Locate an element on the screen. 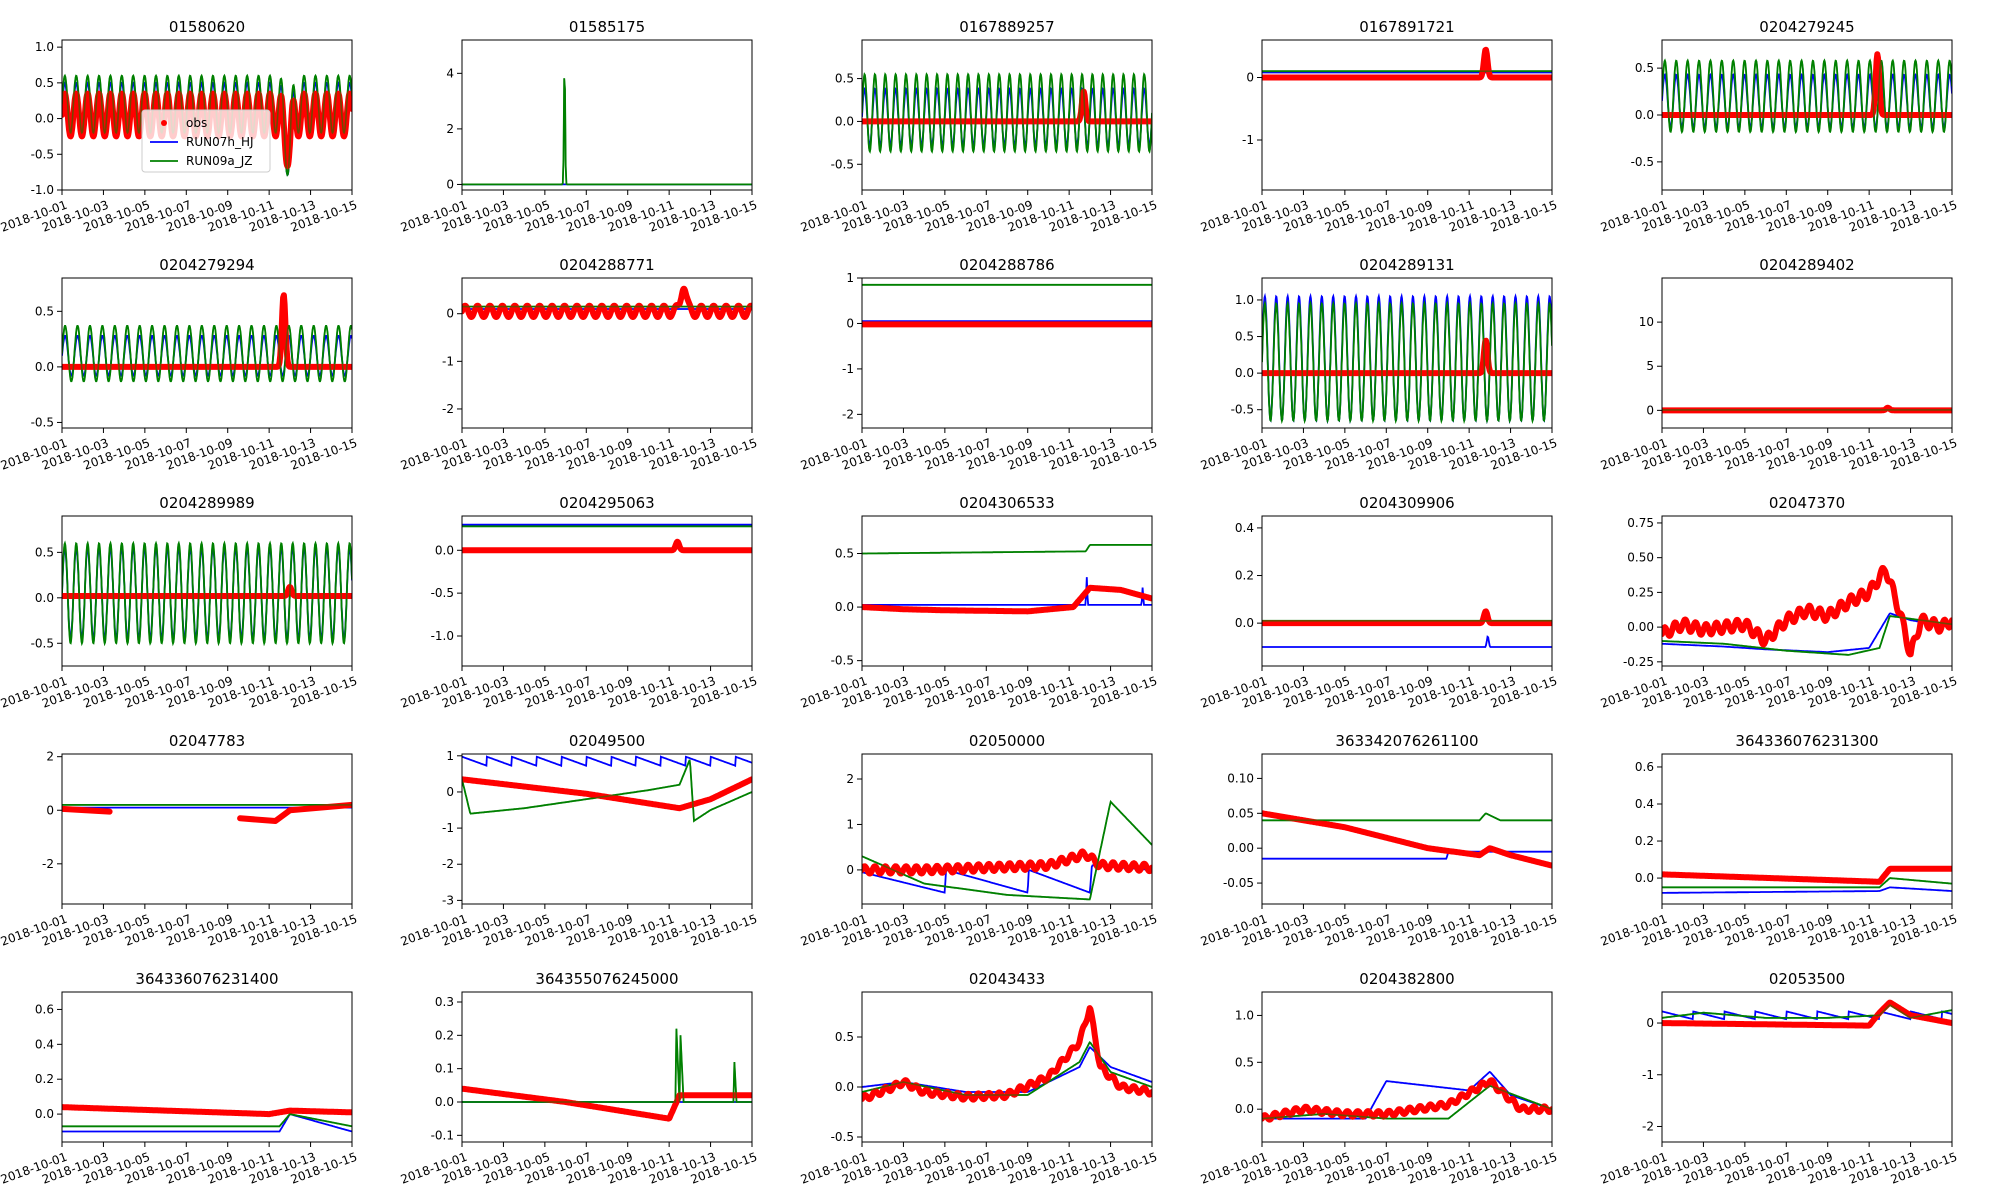  legend: obs RUN07h_HJ RUN09a_JZ is located at coordinates (206, 141).